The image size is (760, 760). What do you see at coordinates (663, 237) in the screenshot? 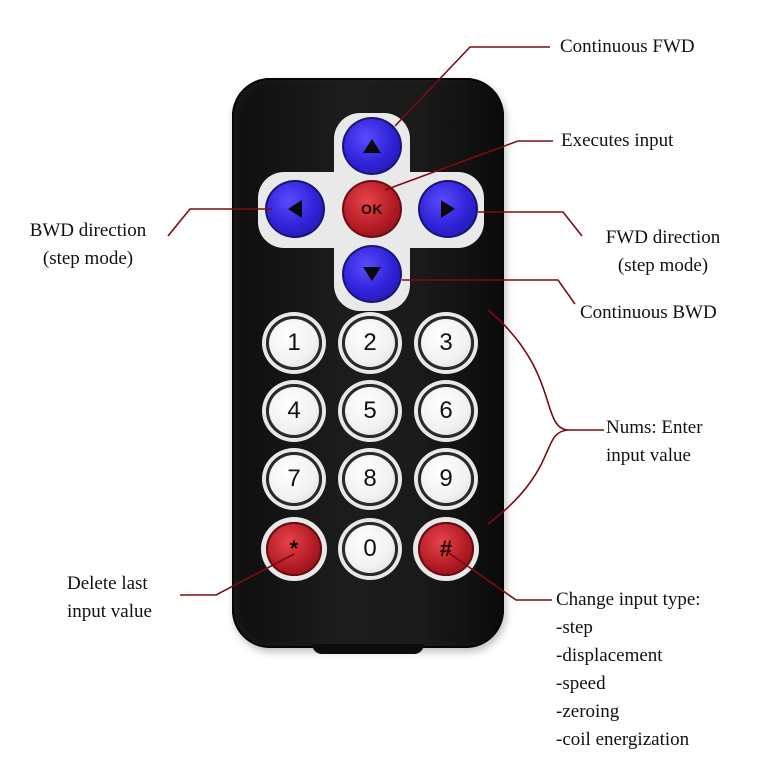
I see `callout-text: FWD direction` at bounding box center [663, 237].